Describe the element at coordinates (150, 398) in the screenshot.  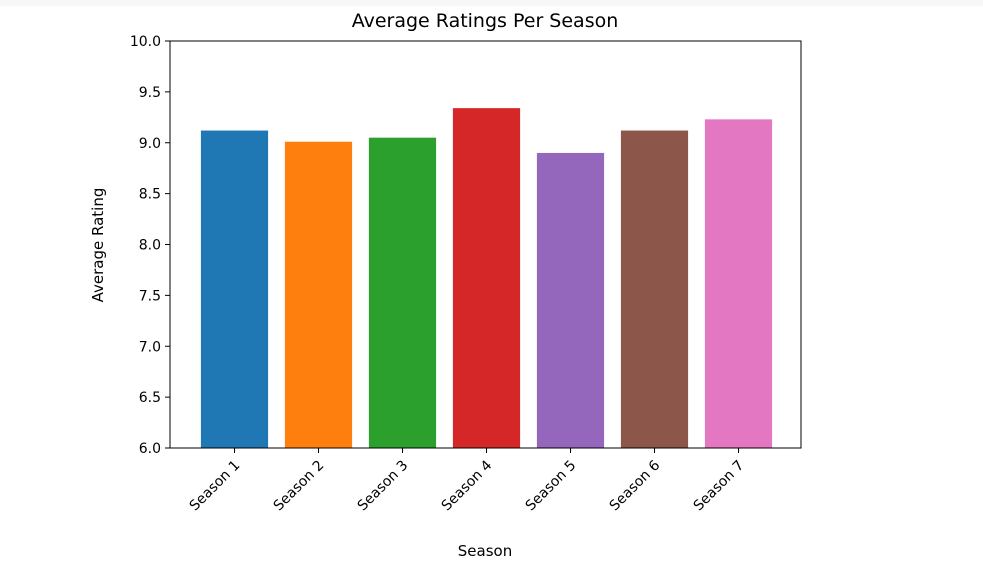
I see `y-tick-label: 6.5` at that location.